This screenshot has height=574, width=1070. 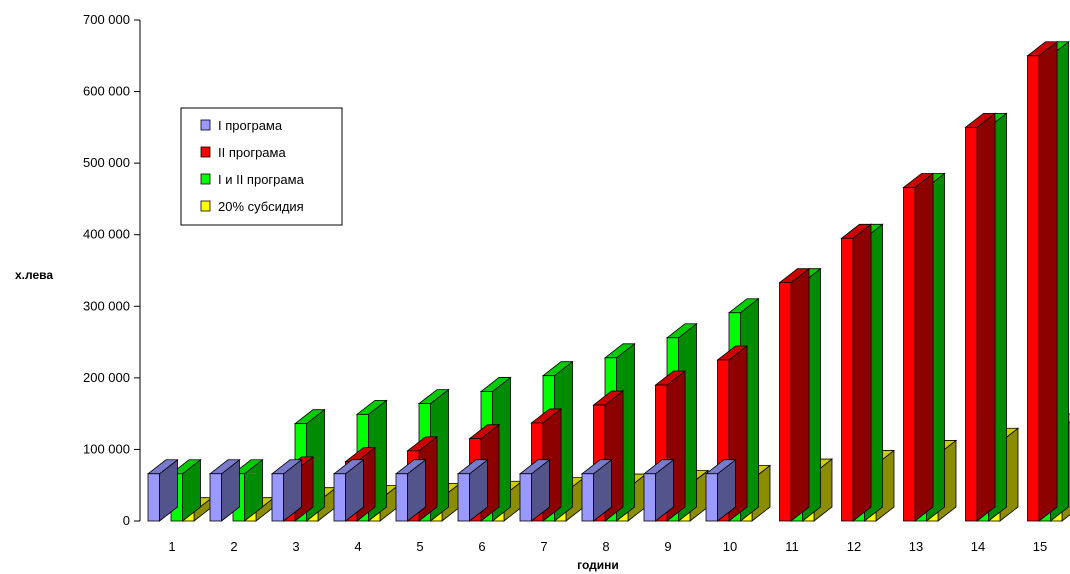 I want to click on x-tick-label: 14, so click(x=978, y=546).